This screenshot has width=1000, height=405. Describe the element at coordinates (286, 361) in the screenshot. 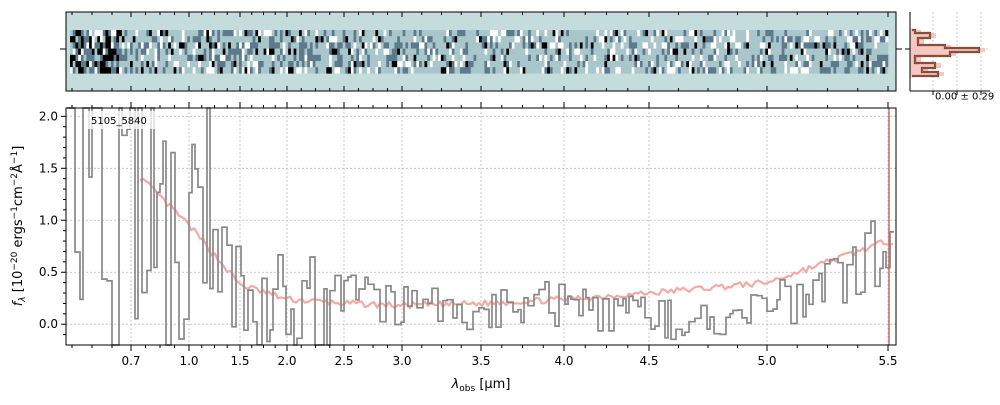

I see `x-tick-label: 2.0` at that location.